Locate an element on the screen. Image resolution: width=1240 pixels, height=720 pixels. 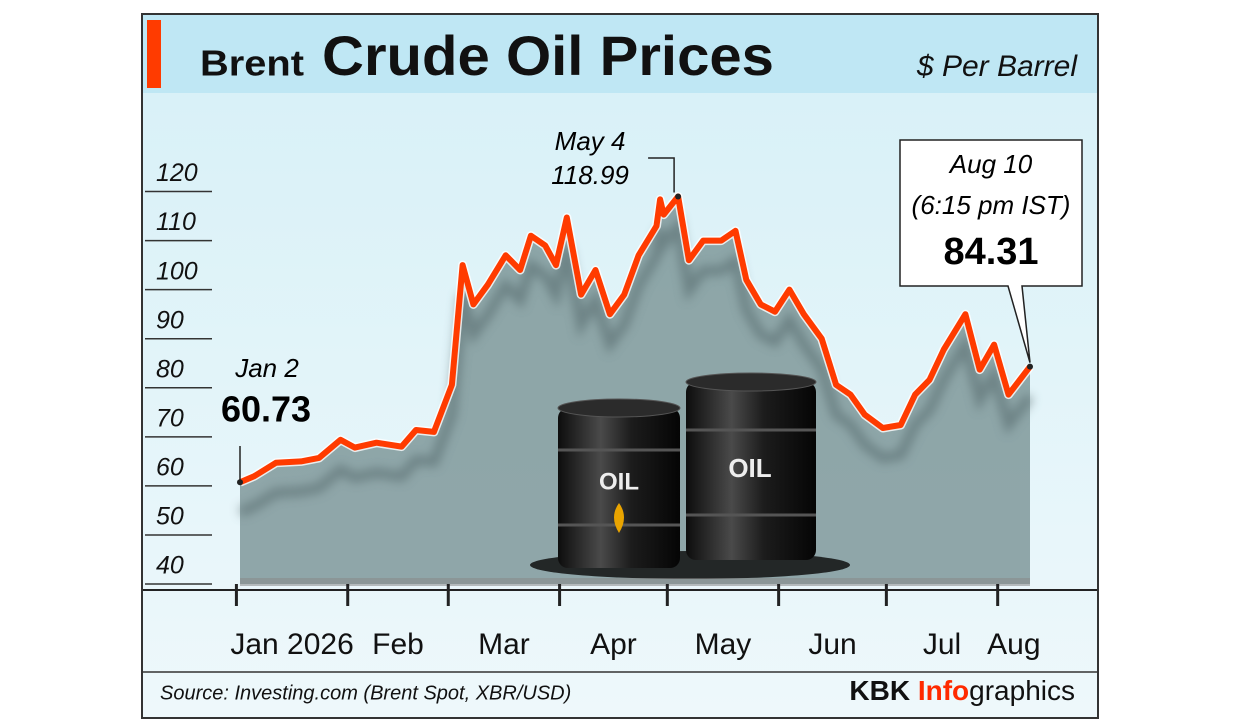
y-tick-label: 80 is located at coordinates (170, 369).